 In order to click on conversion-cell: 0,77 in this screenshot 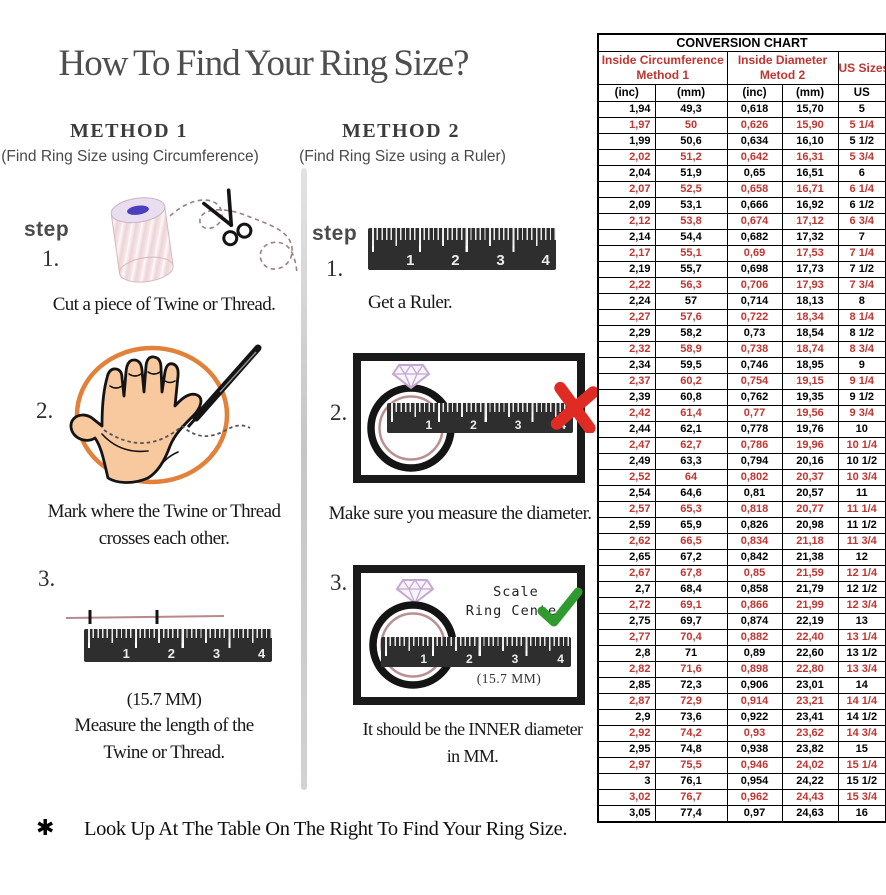, I will do `click(754, 413)`.